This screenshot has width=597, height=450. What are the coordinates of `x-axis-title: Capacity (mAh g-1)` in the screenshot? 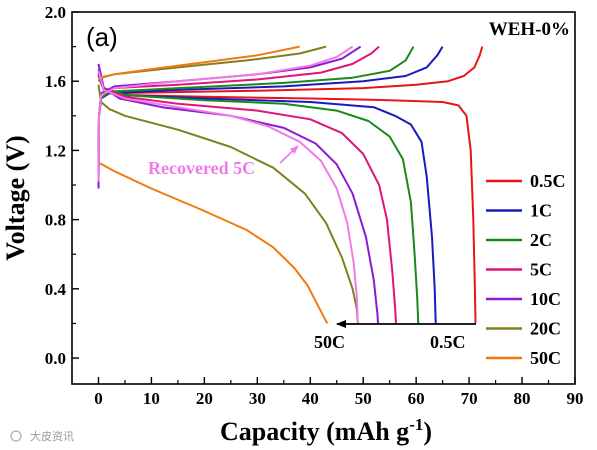 It's located at (326, 430).